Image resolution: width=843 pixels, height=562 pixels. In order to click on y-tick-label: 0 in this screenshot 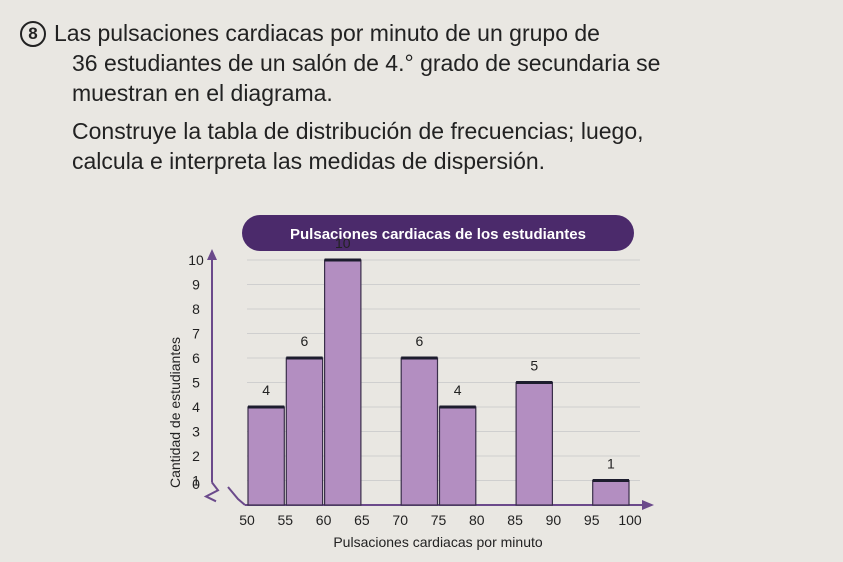, I will do `click(196, 484)`.